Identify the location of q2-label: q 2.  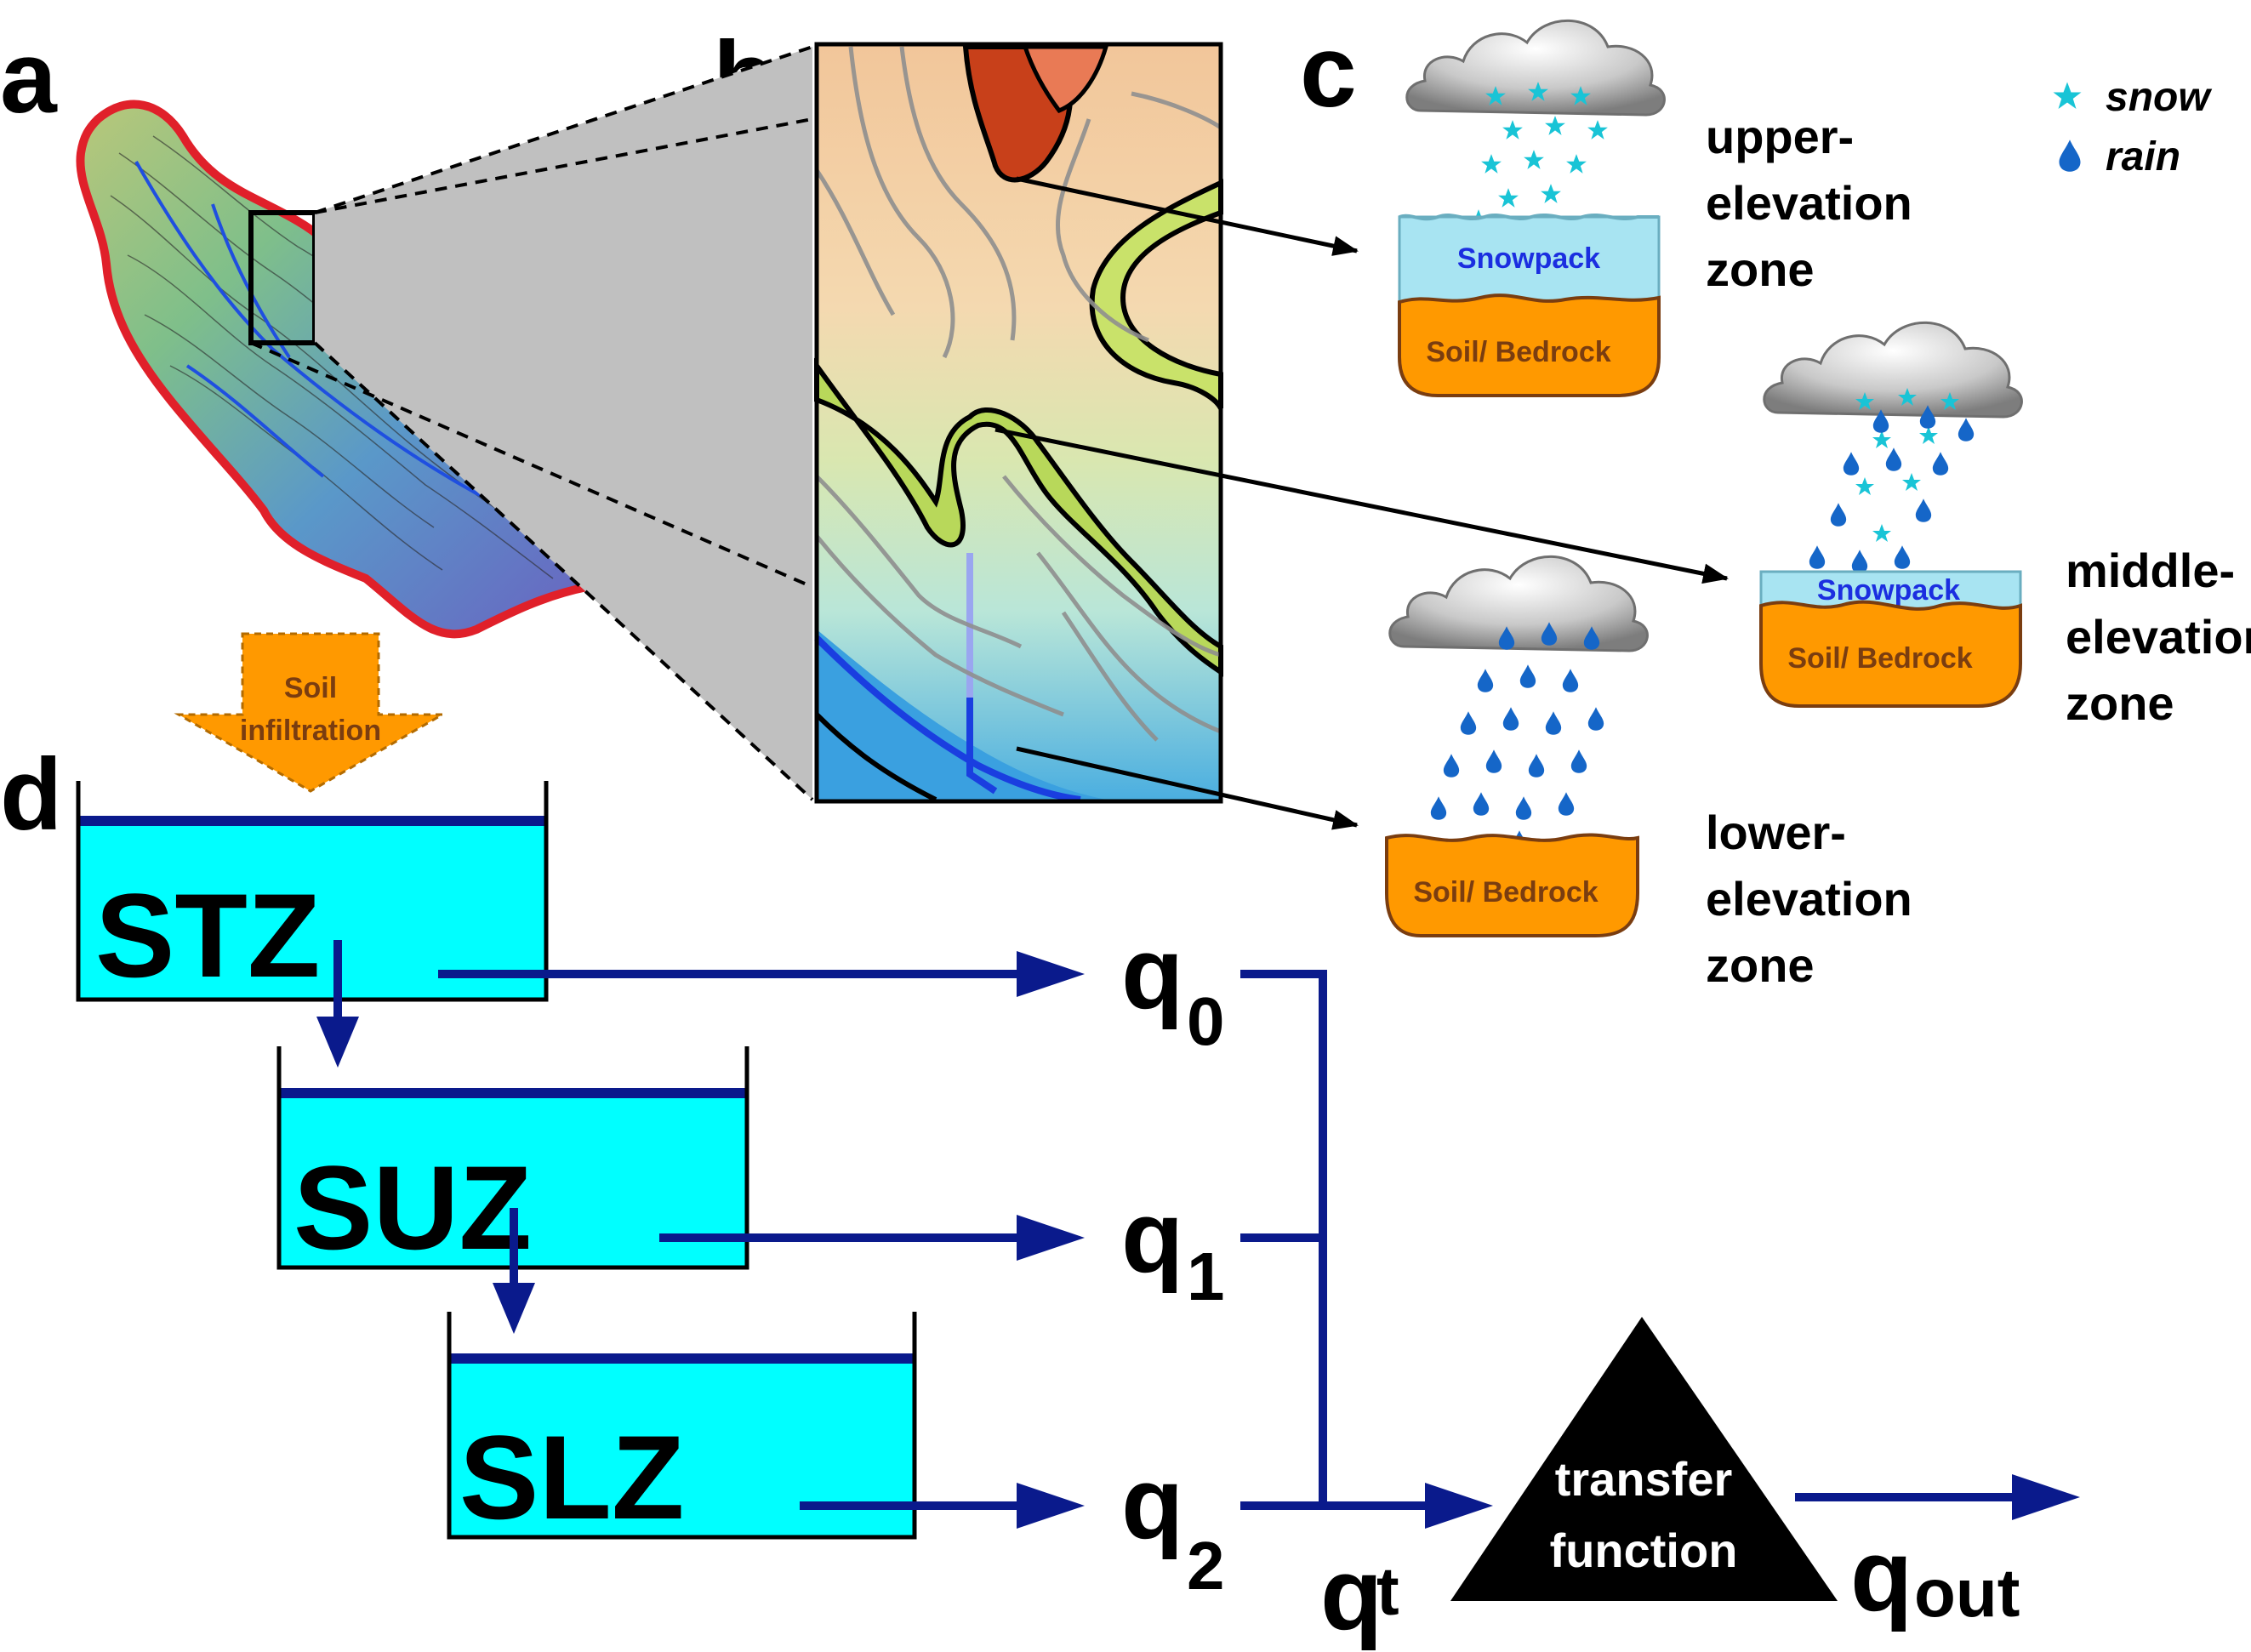
(1173, 1525).